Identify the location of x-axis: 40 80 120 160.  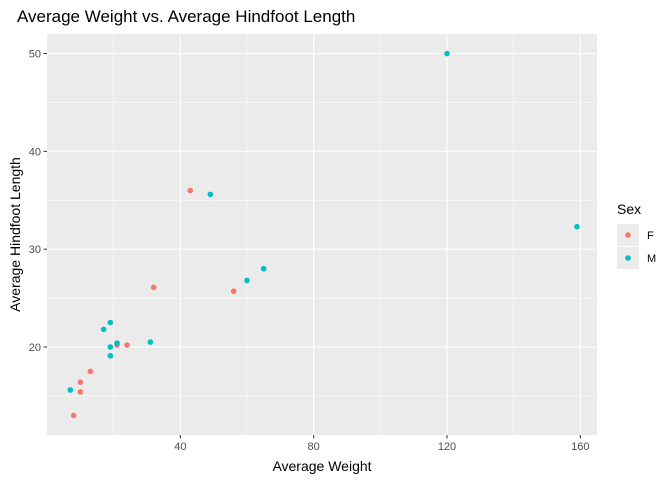
(382, 444).